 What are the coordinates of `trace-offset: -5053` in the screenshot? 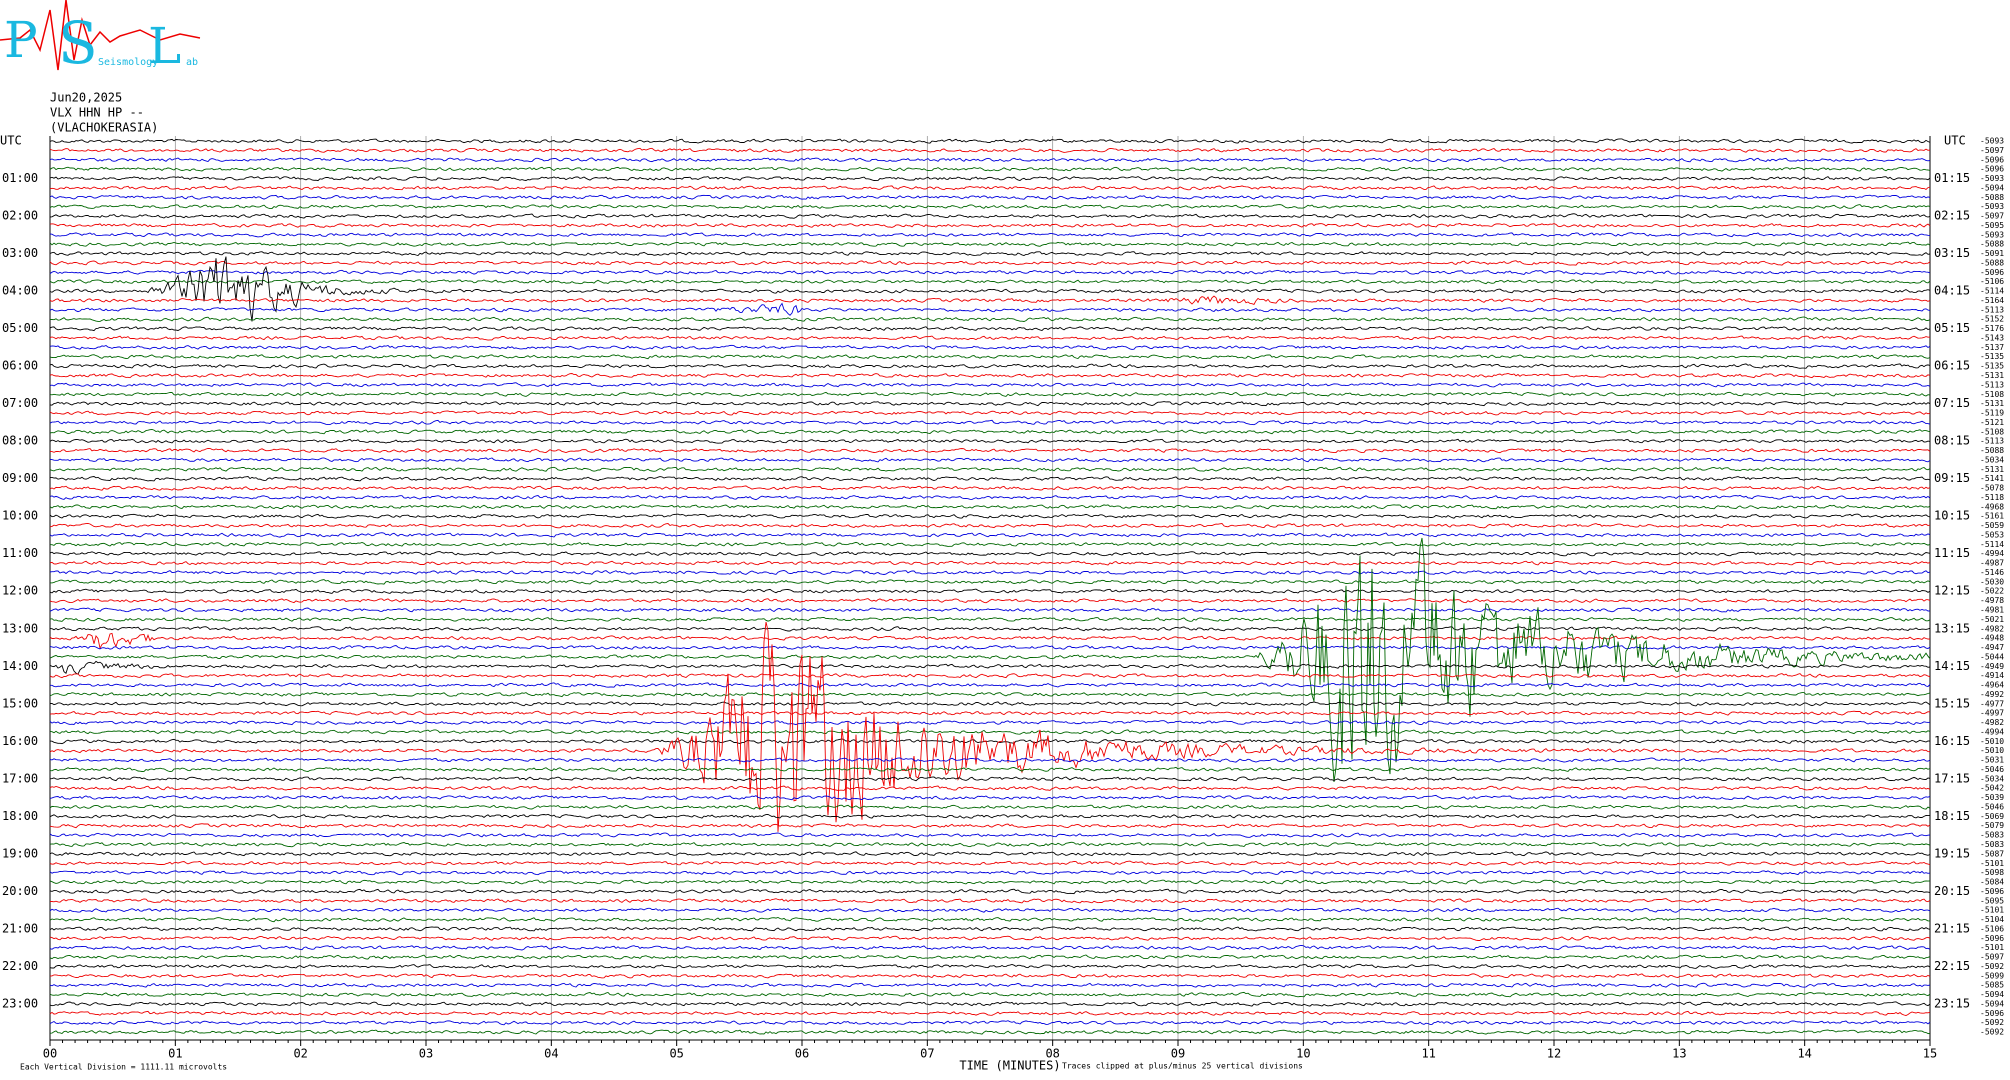 It's located at (1992, 534).